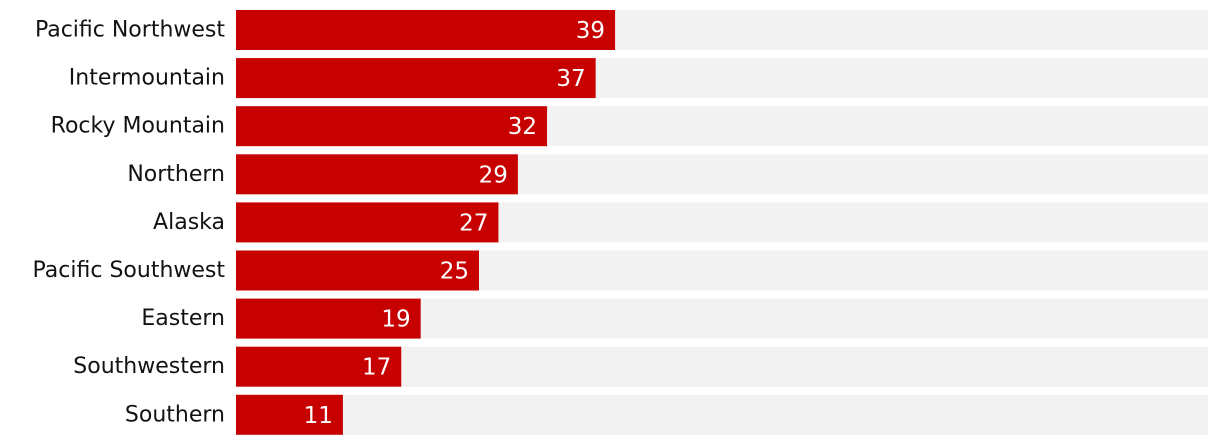 This screenshot has width=1220, height=446. Describe the element at coordinates (175, 414) in the screenshot. I see `category-label: Southern` at that location.